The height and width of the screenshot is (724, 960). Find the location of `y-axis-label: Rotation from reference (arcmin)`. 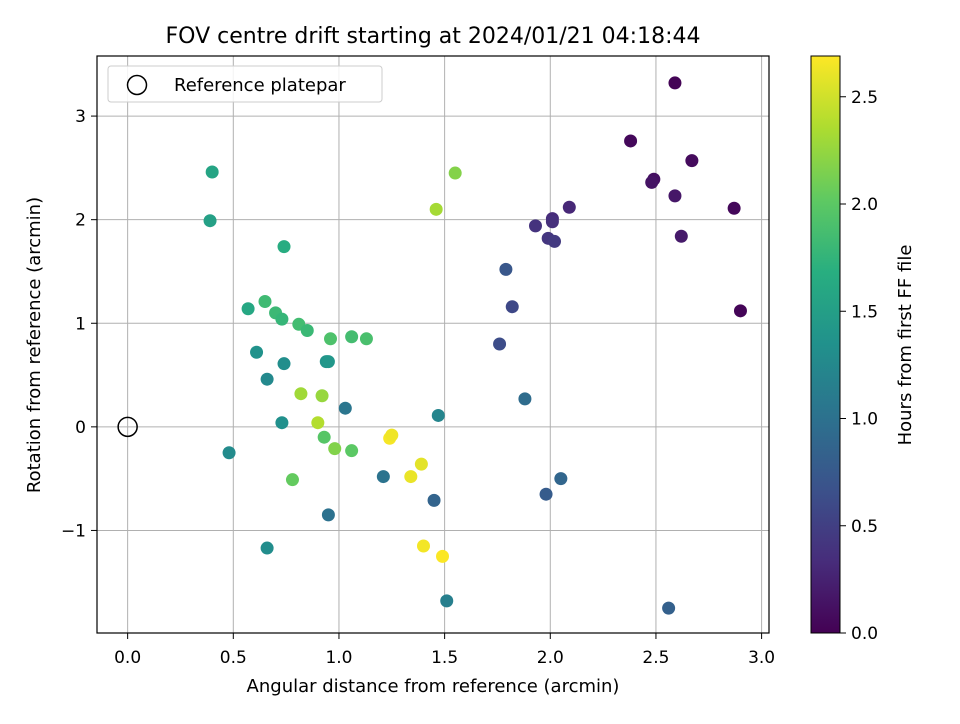

y-axis-label: Rotation from reference (arcmin) is located at coordinates (34, 345).